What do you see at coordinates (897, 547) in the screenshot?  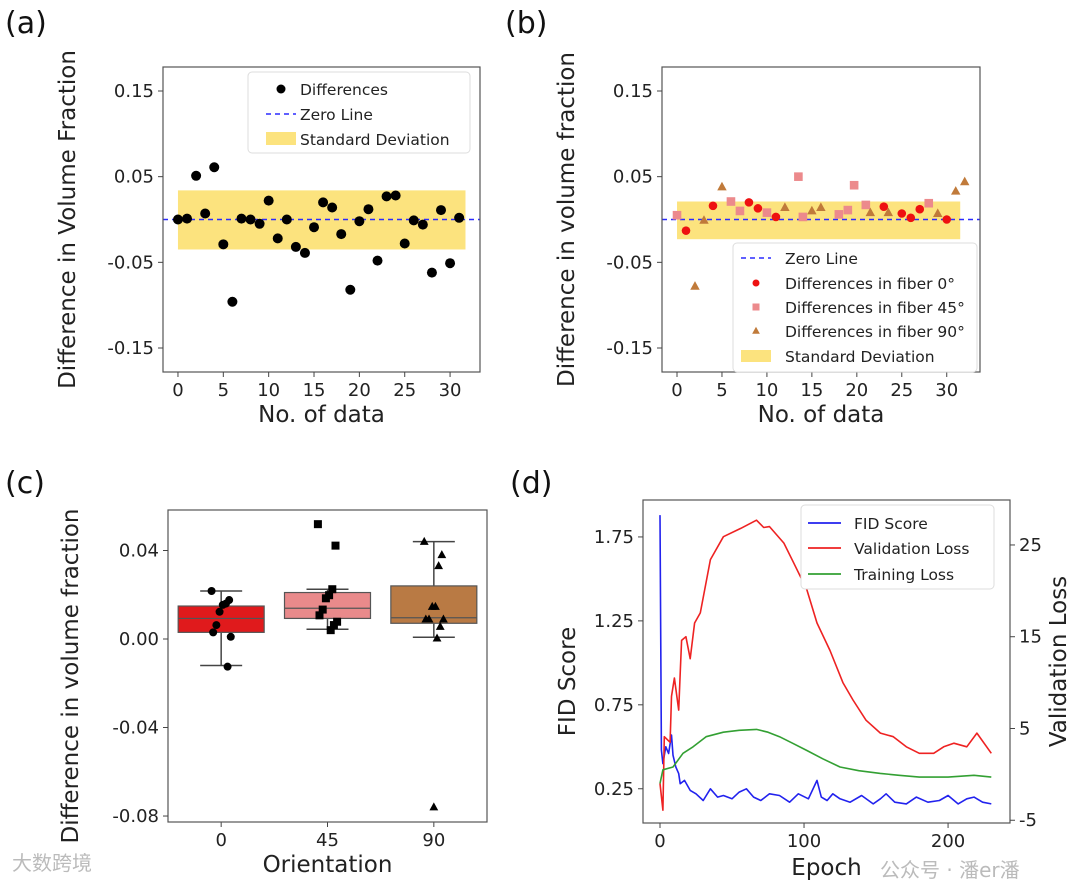 I see `legend: FID Score Validation Loss Training Loss` at bounding box center [897, 547].